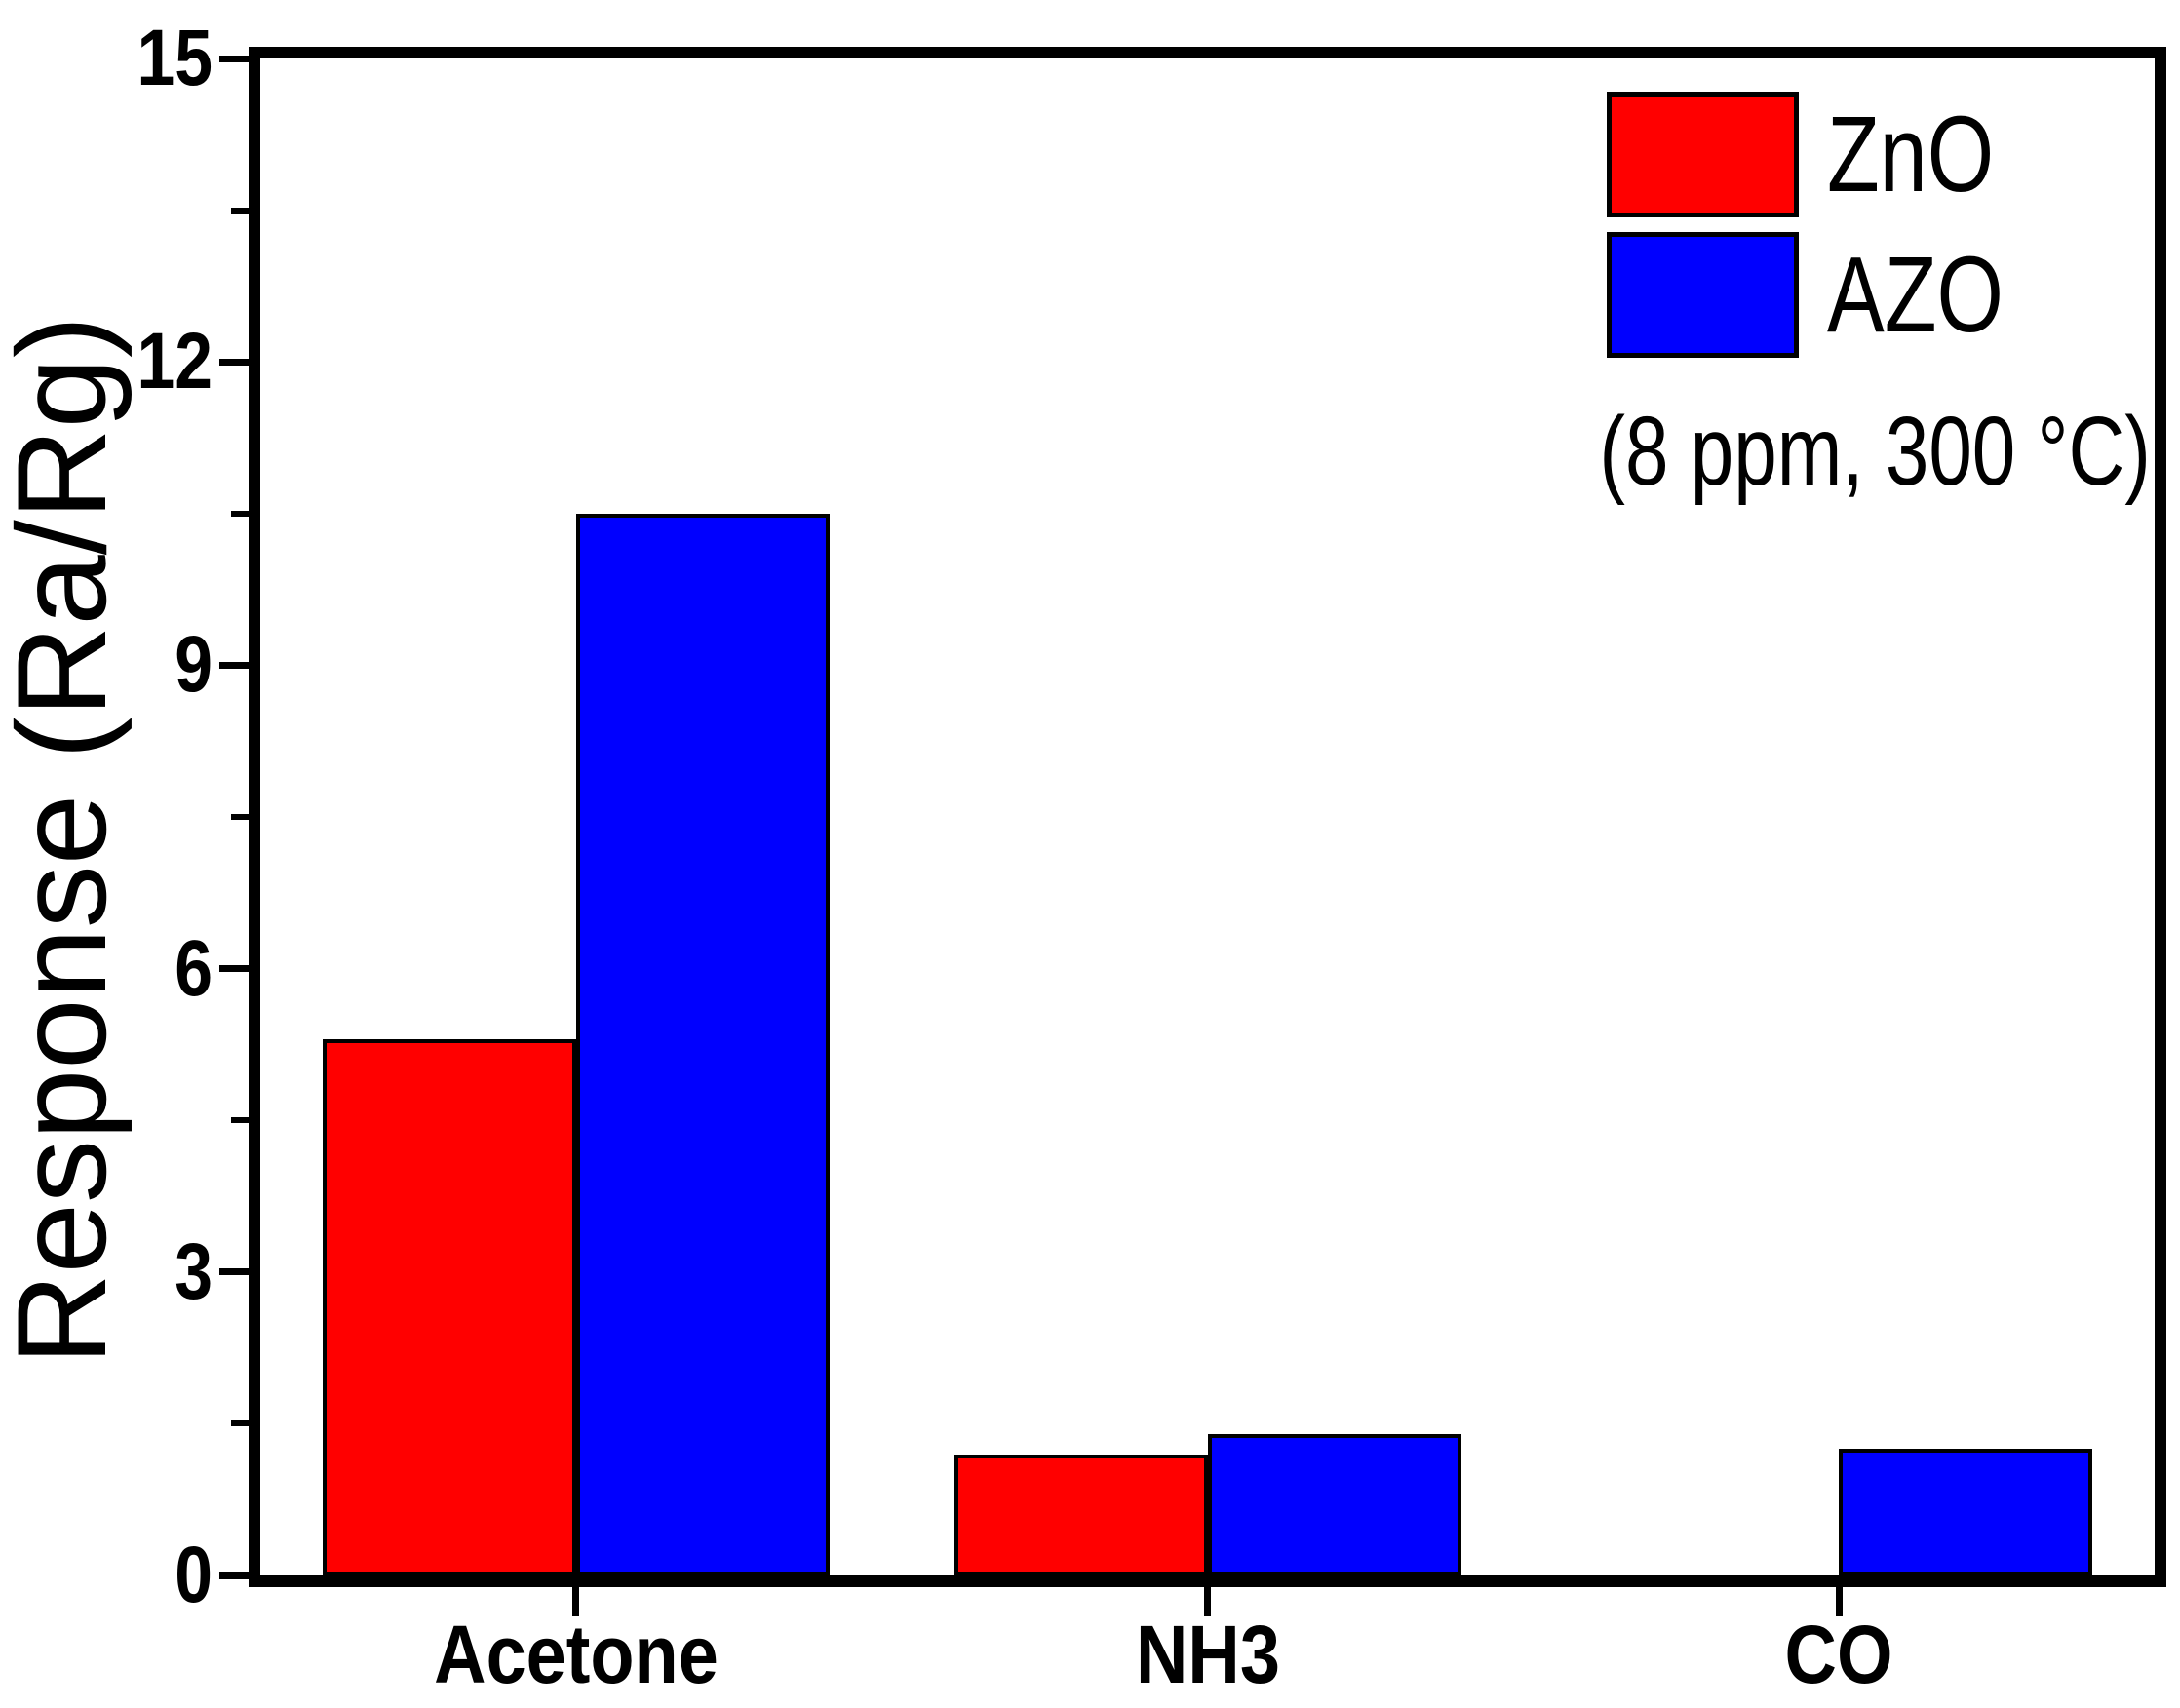 The image size is (2180, 1708). What do you see at coordinates (702, 1044) in the screenshot?
I see `bar-azo-acetone` at bounding box center [702, 1044].